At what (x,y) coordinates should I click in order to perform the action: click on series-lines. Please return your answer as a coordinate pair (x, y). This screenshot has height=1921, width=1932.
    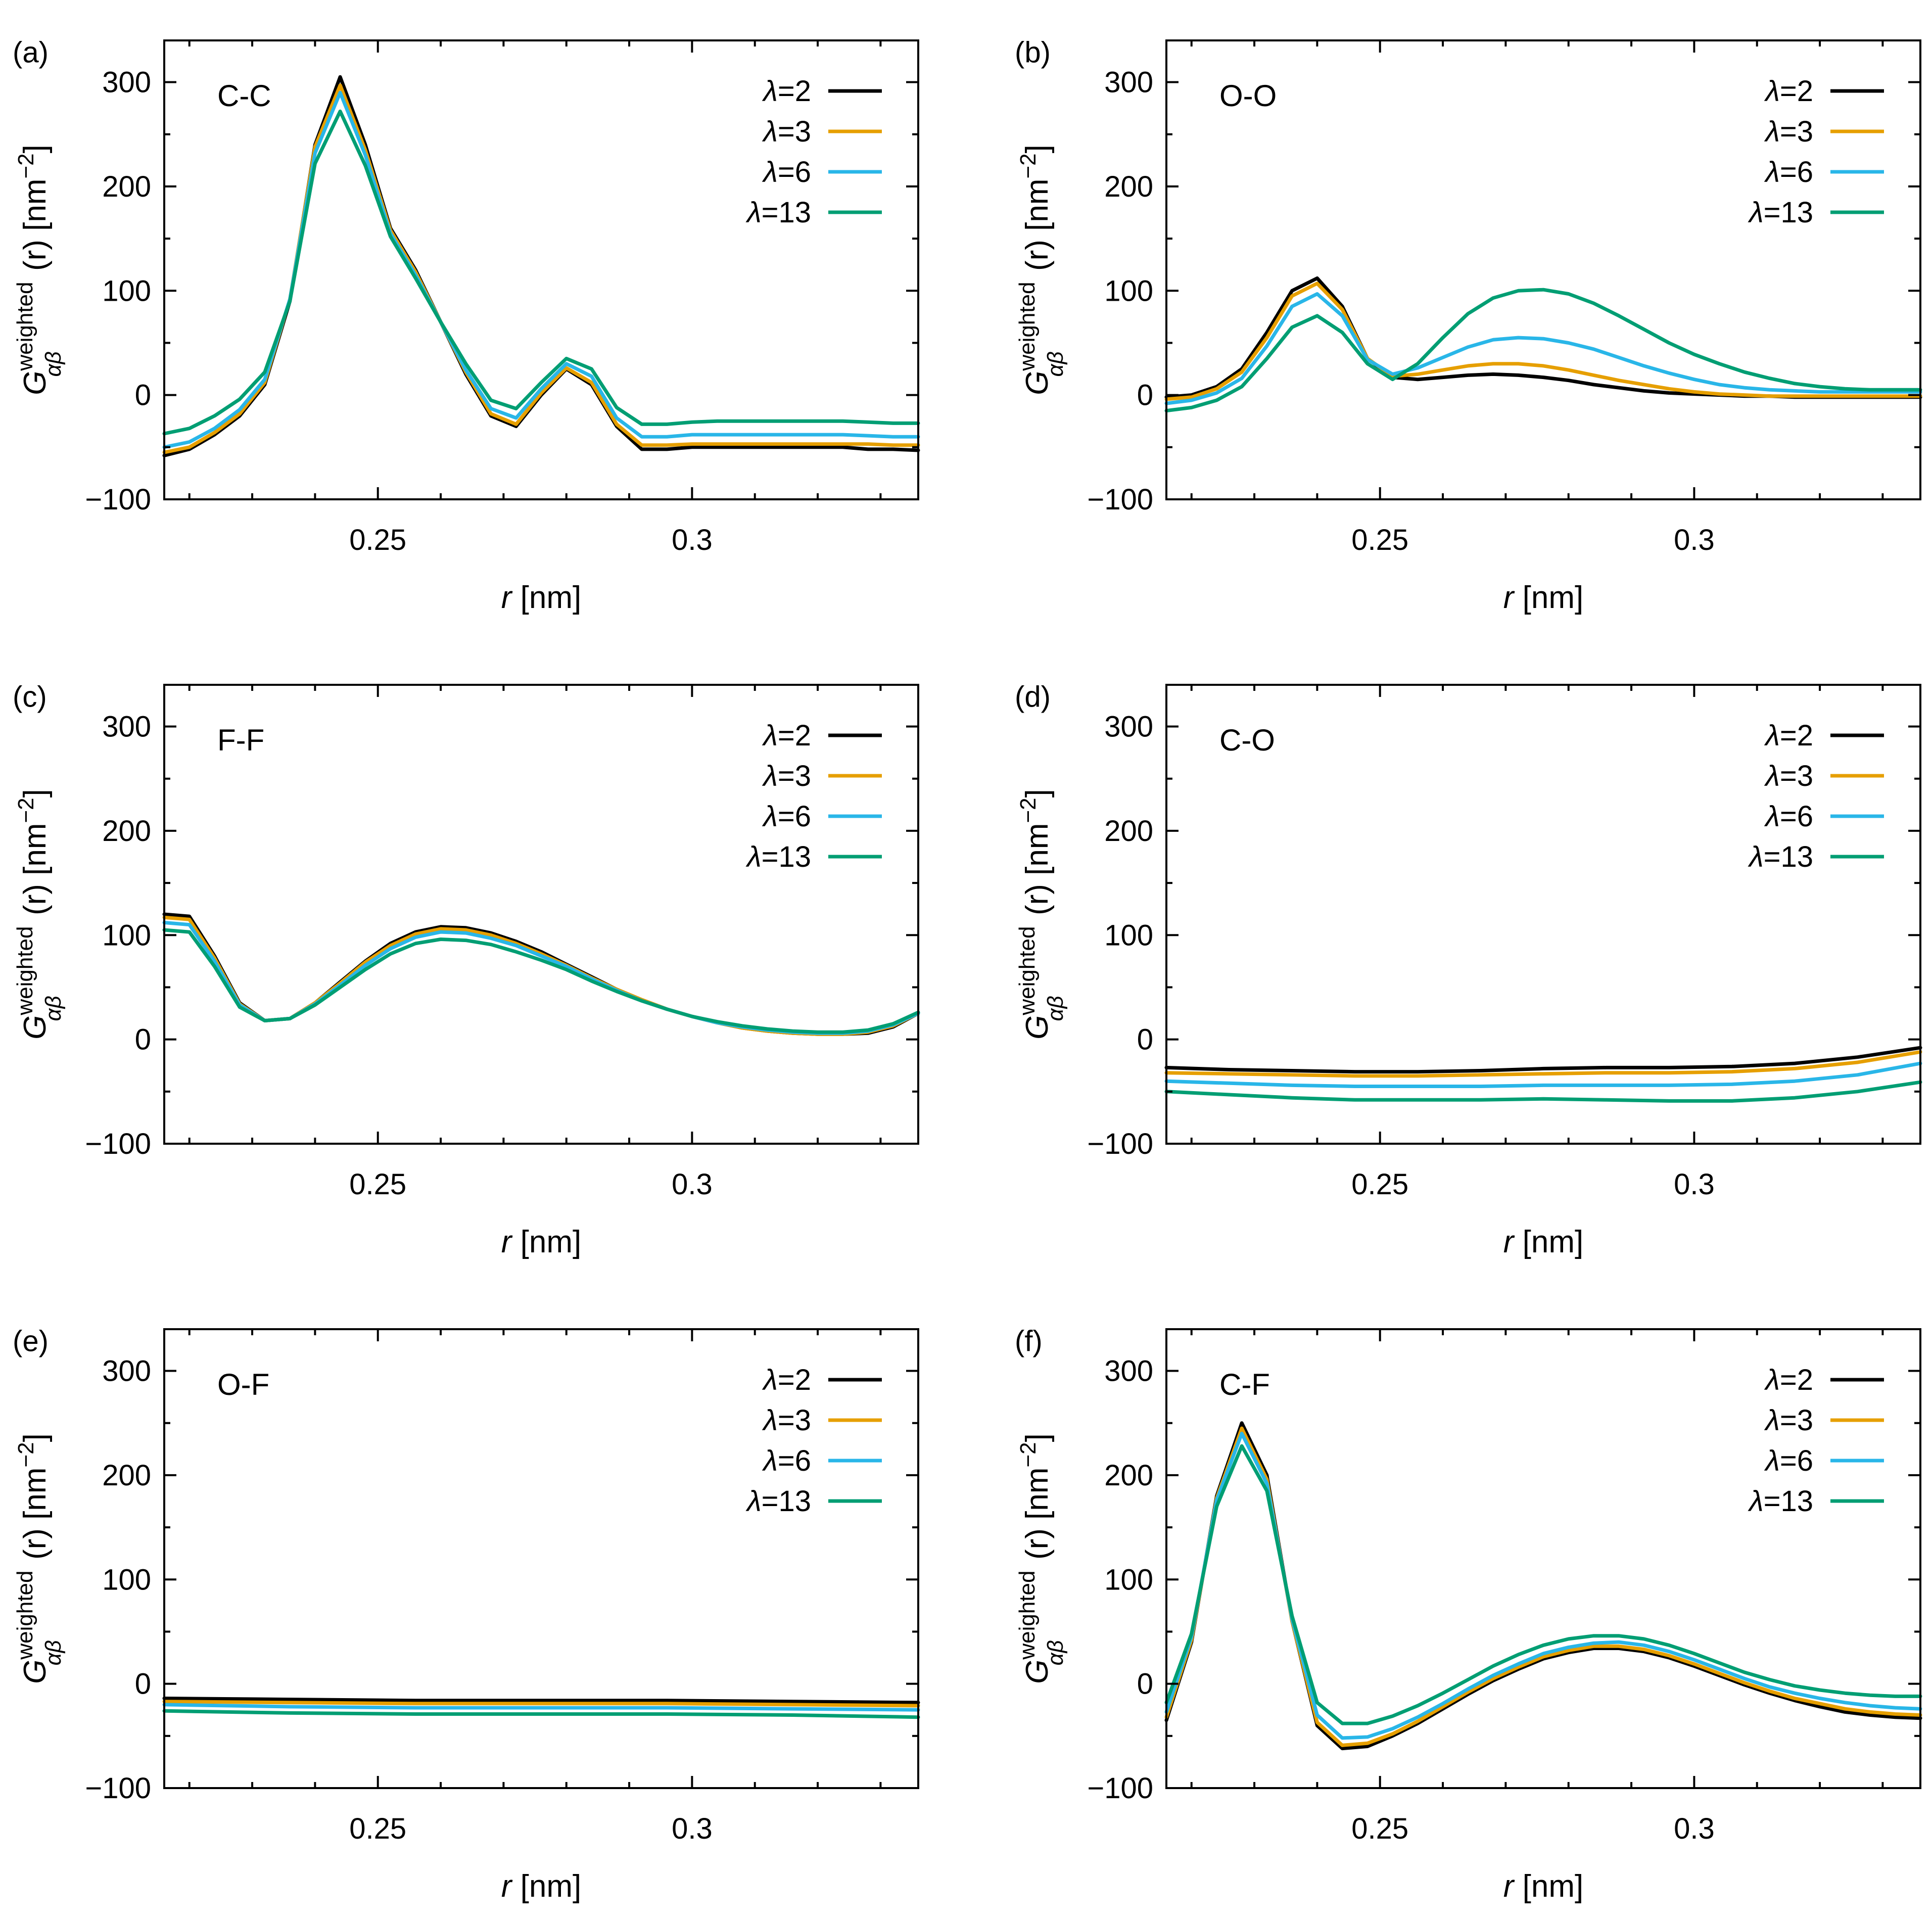
    Looking at the image, I should click on (541, 266).